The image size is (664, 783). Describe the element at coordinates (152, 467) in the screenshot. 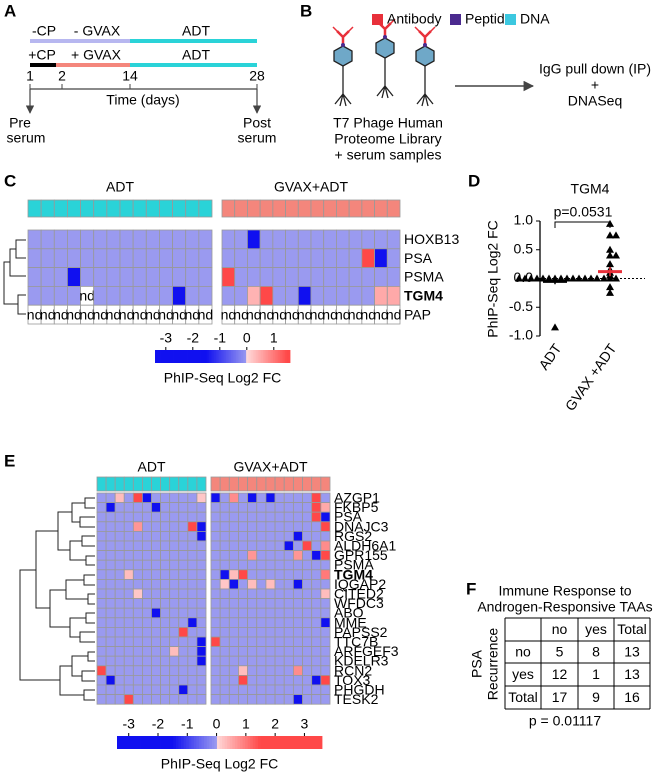

I see `group-label: ADT` at that location.